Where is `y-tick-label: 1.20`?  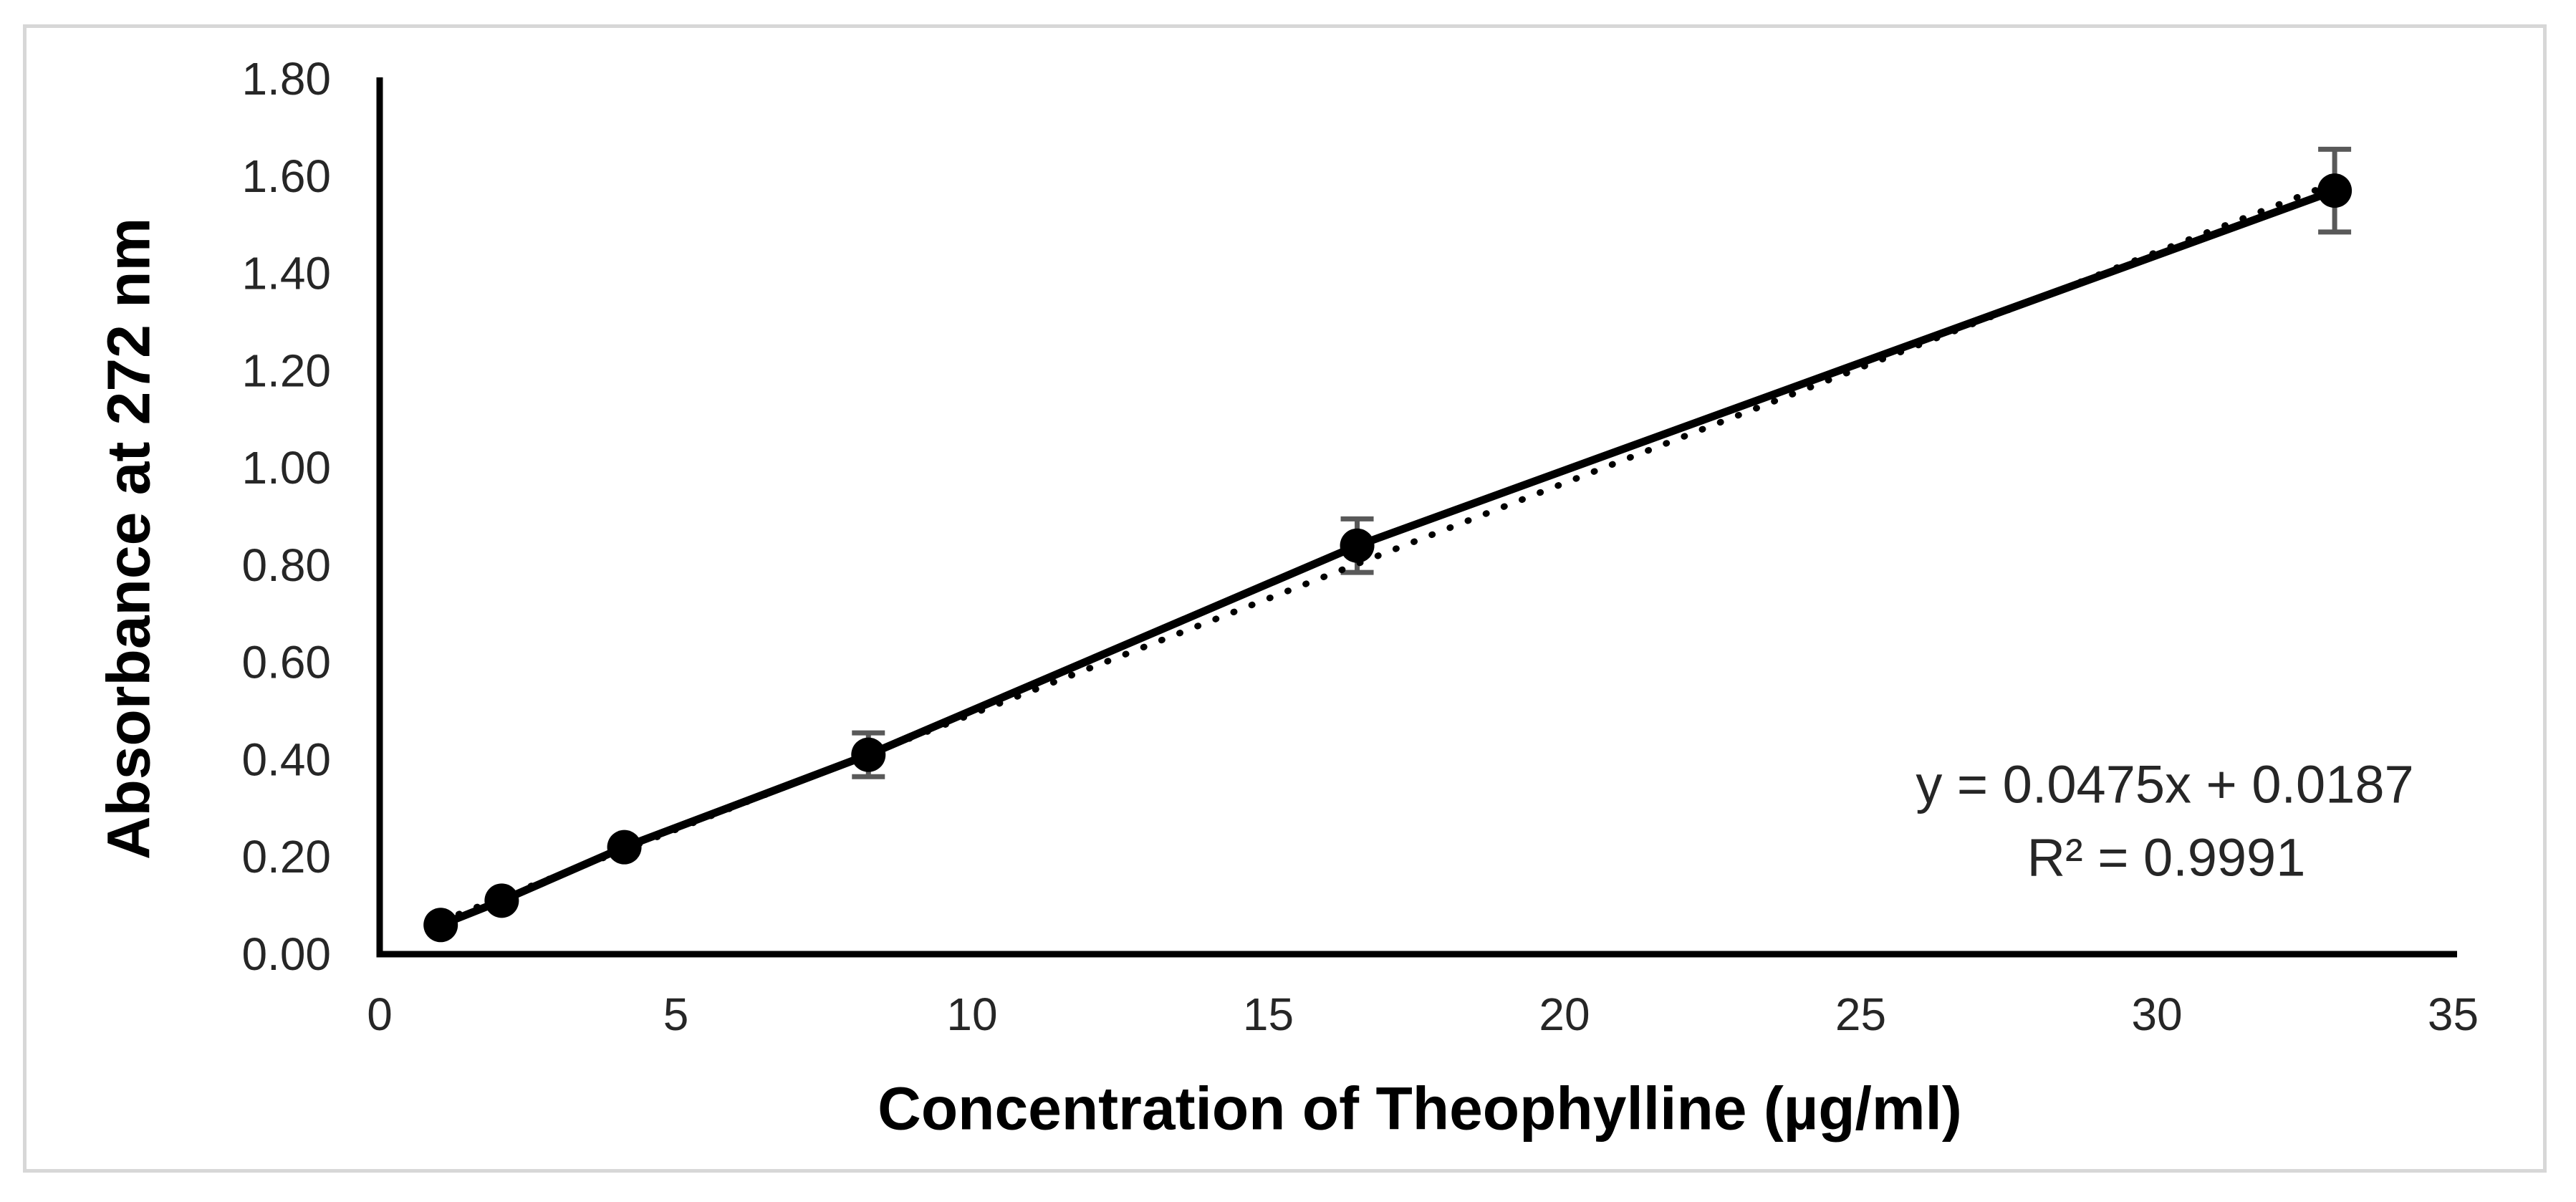 y-tick-label: 1.20 is located at coordinates (286, 370).